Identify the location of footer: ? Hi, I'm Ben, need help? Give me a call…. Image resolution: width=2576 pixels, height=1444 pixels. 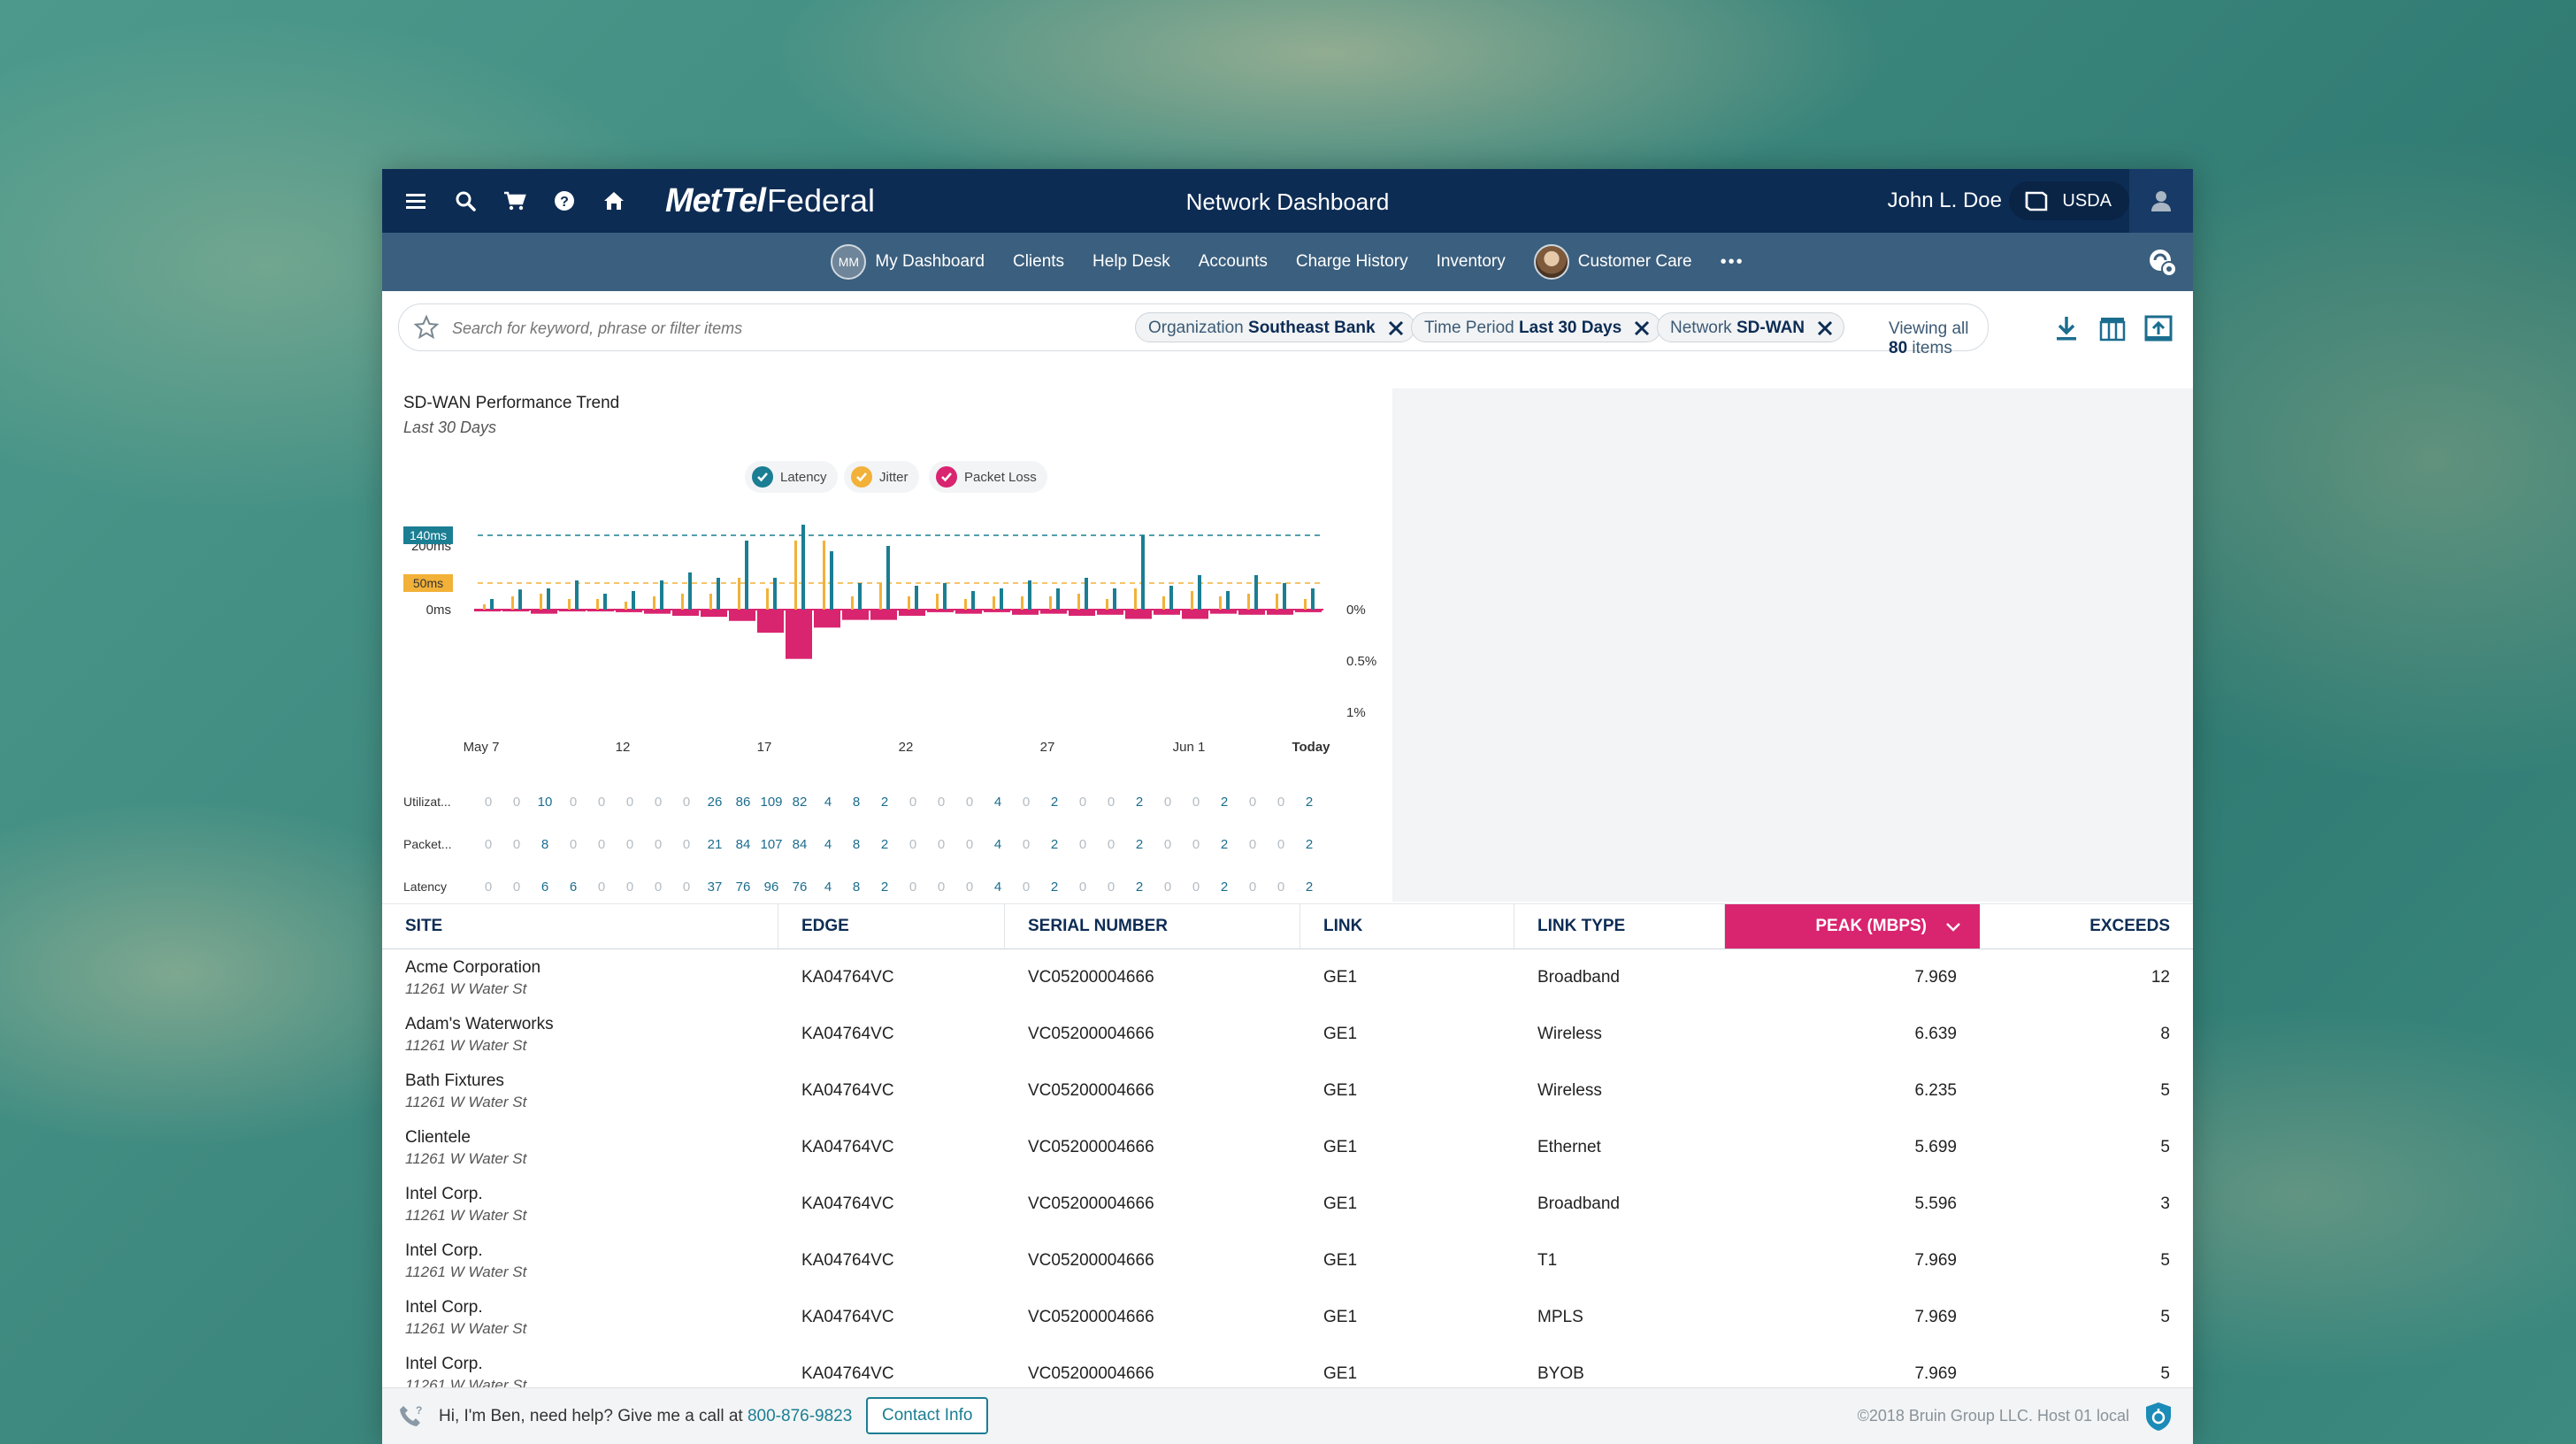
(1287, 1415).